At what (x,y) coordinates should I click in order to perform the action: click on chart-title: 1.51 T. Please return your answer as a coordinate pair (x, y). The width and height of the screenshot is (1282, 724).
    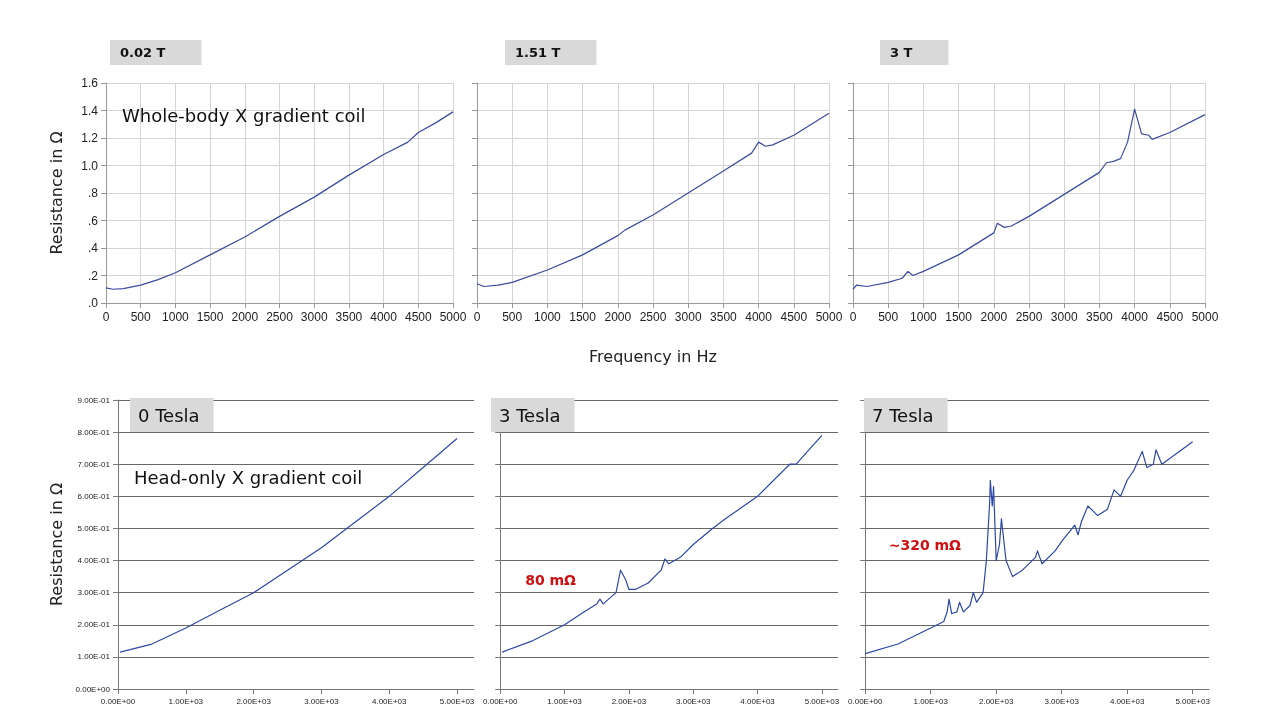
    Looking at the image, I should click on (538, 52).